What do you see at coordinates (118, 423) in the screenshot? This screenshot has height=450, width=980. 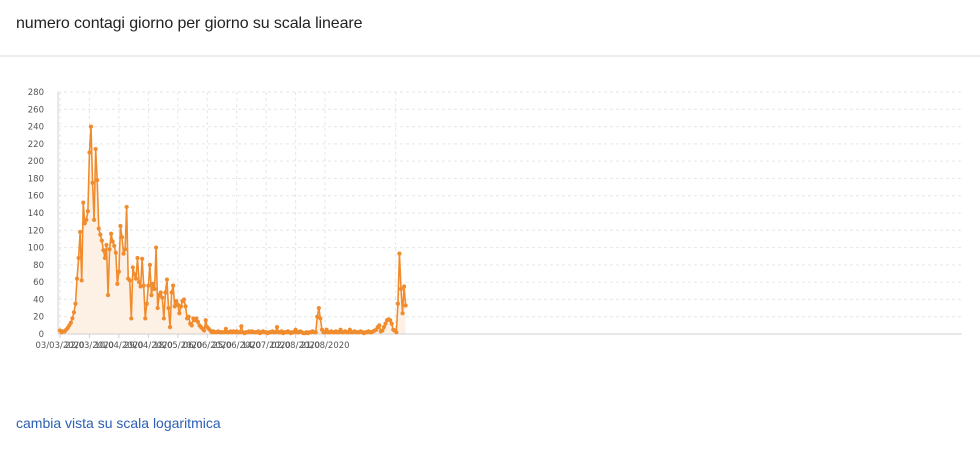 I see `log-scale-toggle-link: cambia vista su scala logaritmica` at bounding box center [118, 423].